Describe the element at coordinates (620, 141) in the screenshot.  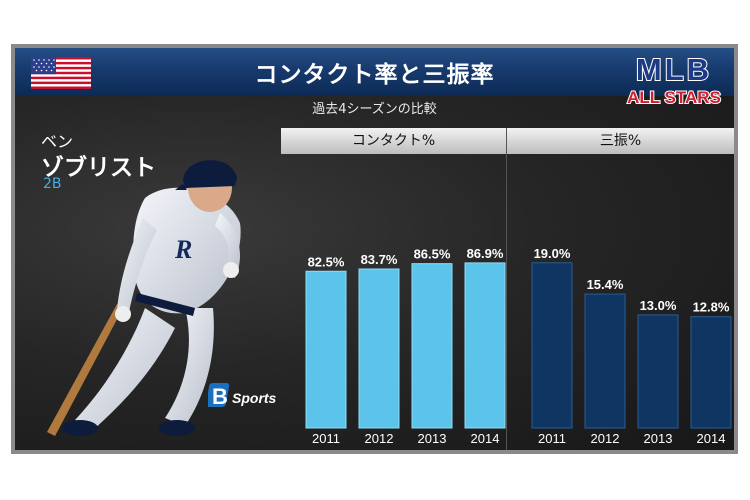
I see `strikeout-rate-header: 三振%` at that location.